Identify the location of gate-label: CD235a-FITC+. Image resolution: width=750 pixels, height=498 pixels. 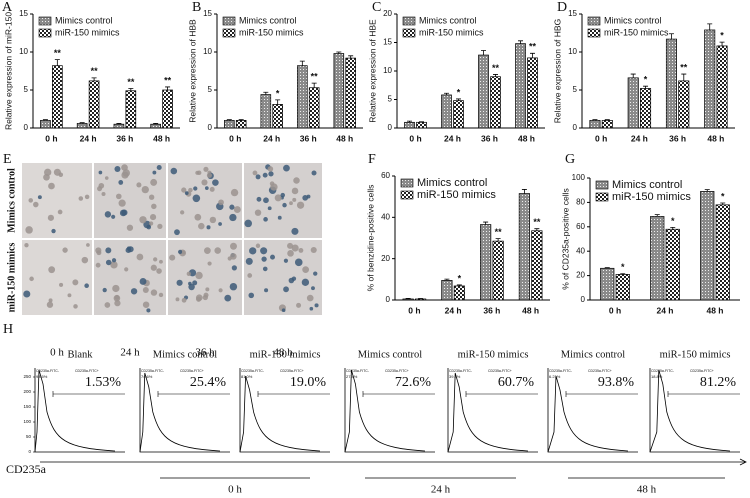
(87, 371).